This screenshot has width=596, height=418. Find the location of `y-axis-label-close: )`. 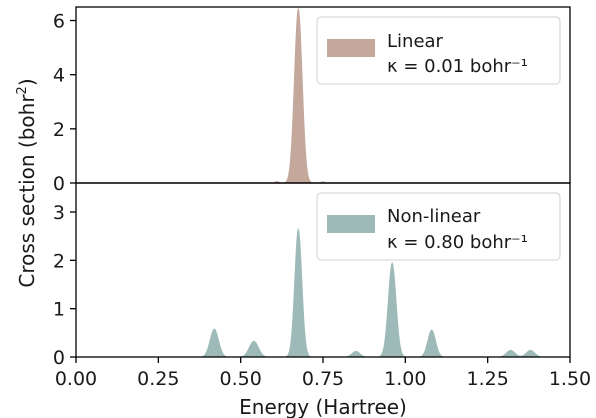

y-axis-label-close: ) is located at coordinates (27, 82).